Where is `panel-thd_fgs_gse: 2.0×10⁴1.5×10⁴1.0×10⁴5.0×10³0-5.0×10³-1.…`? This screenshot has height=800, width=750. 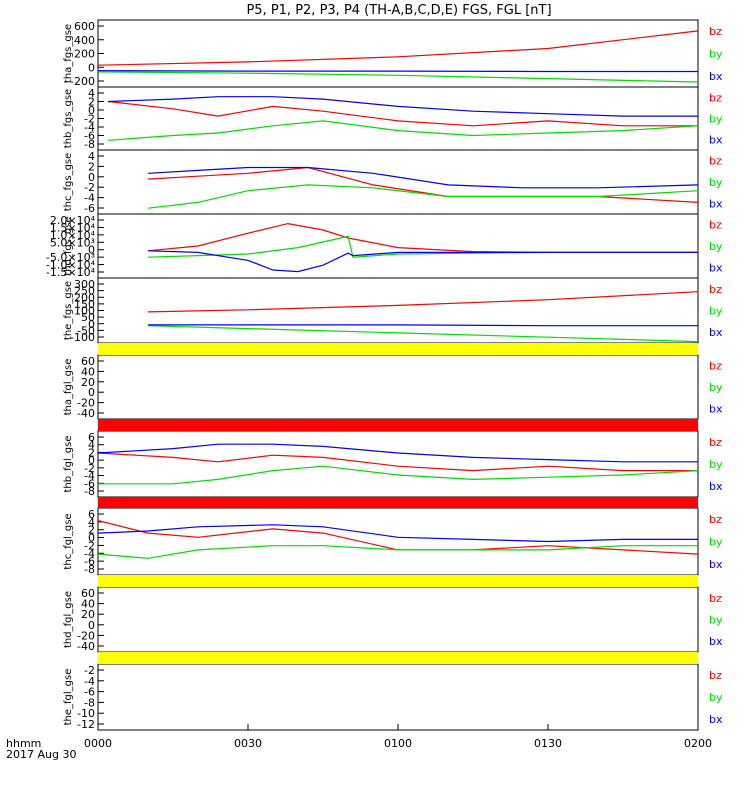
panel-thd_fgs_gse: 2.0×10⁴1.5×10⁴1.0×10⁴5.0×10³0-5.0×10³-1.… is located at coordinates (384, 246).